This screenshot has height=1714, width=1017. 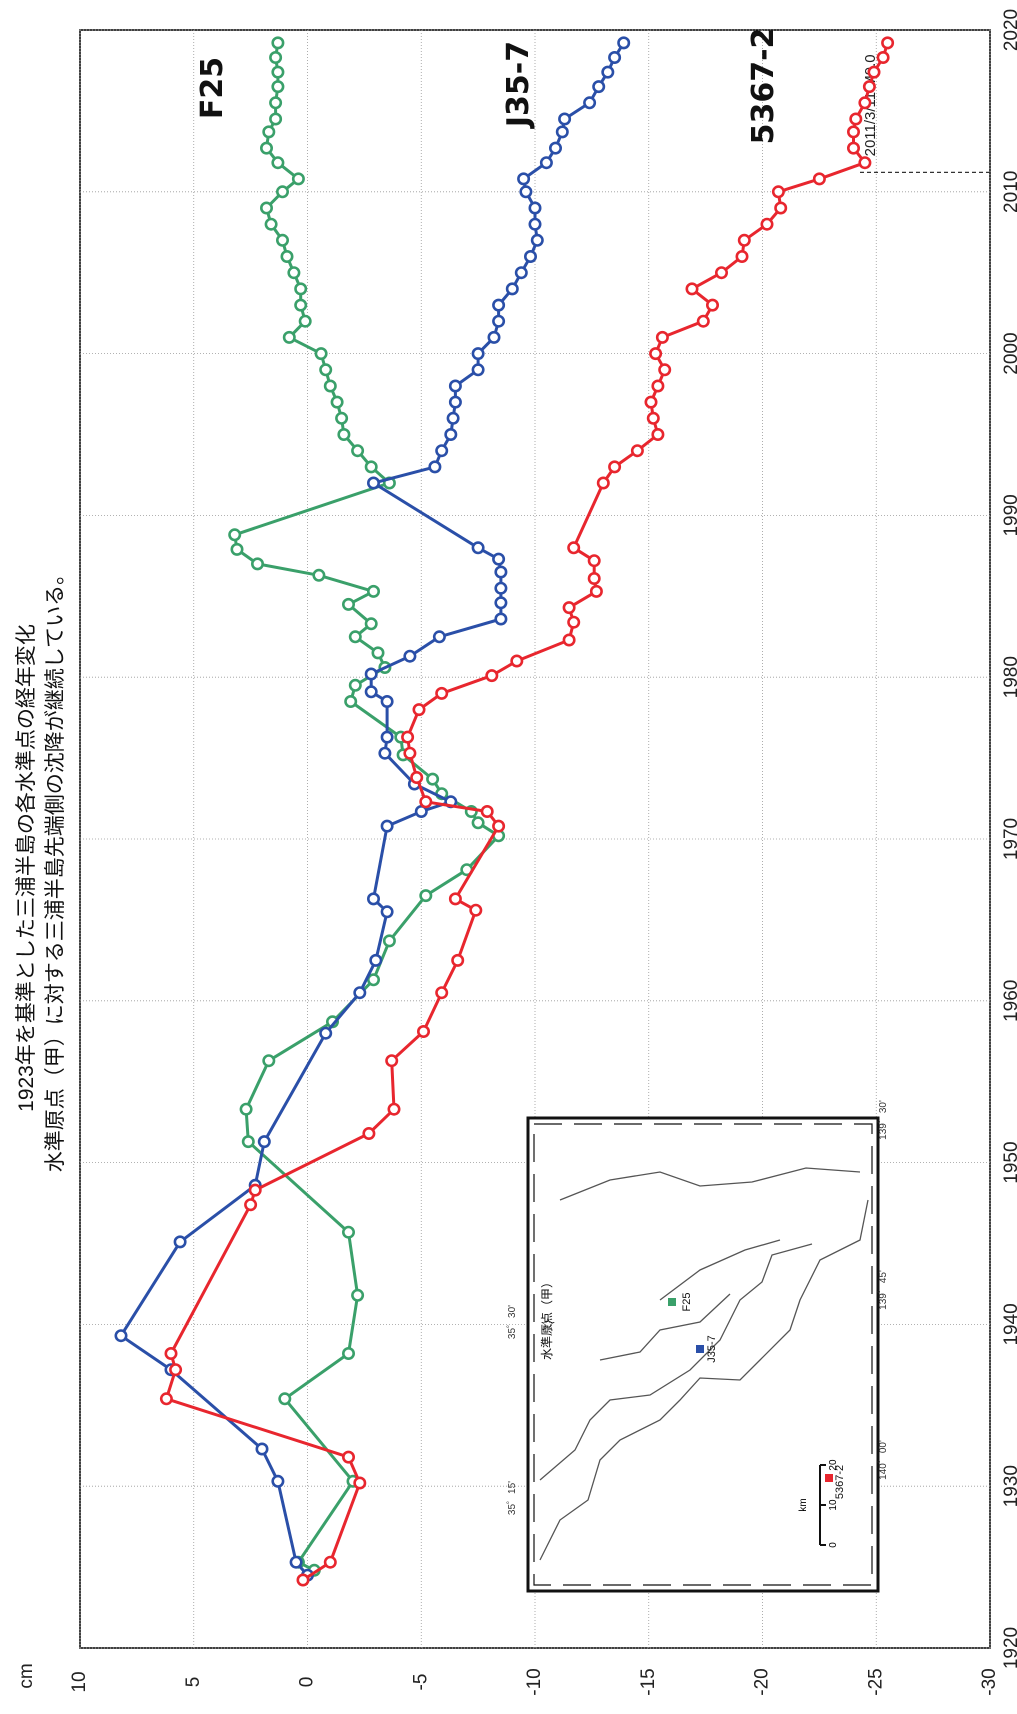 I want to click on inset-station-f25-marker, so click(x=672, y=1302).